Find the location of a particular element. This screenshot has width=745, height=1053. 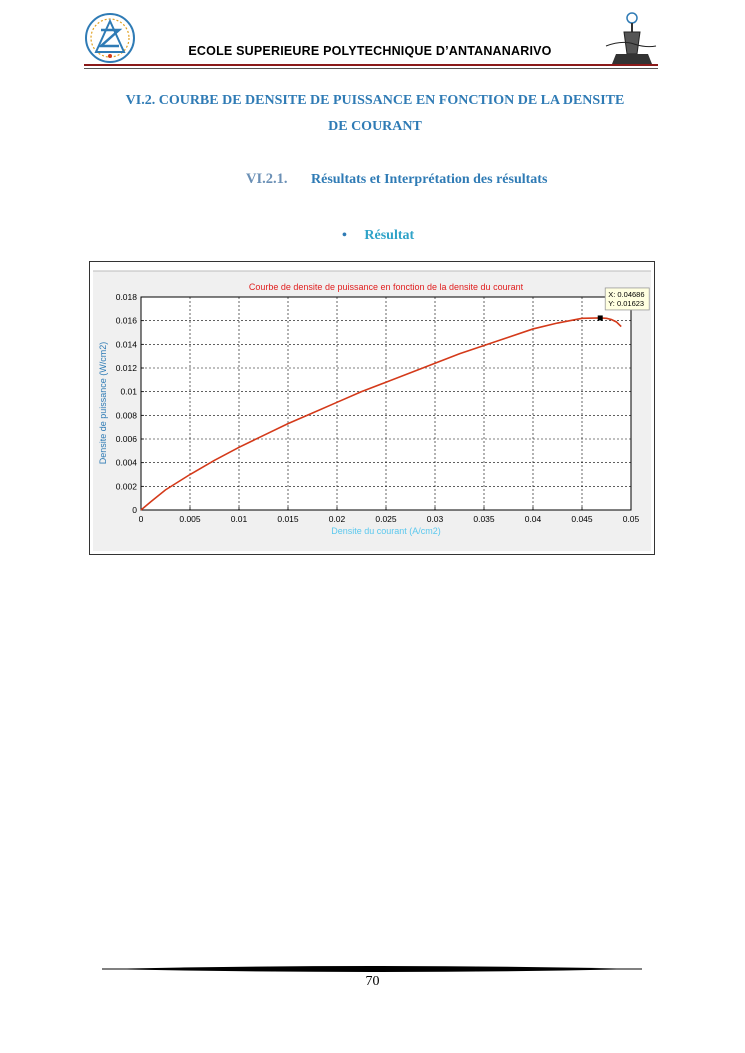

y-axis-label: Densite de puissance (W/cm2) is located at coordinates (103, 403).